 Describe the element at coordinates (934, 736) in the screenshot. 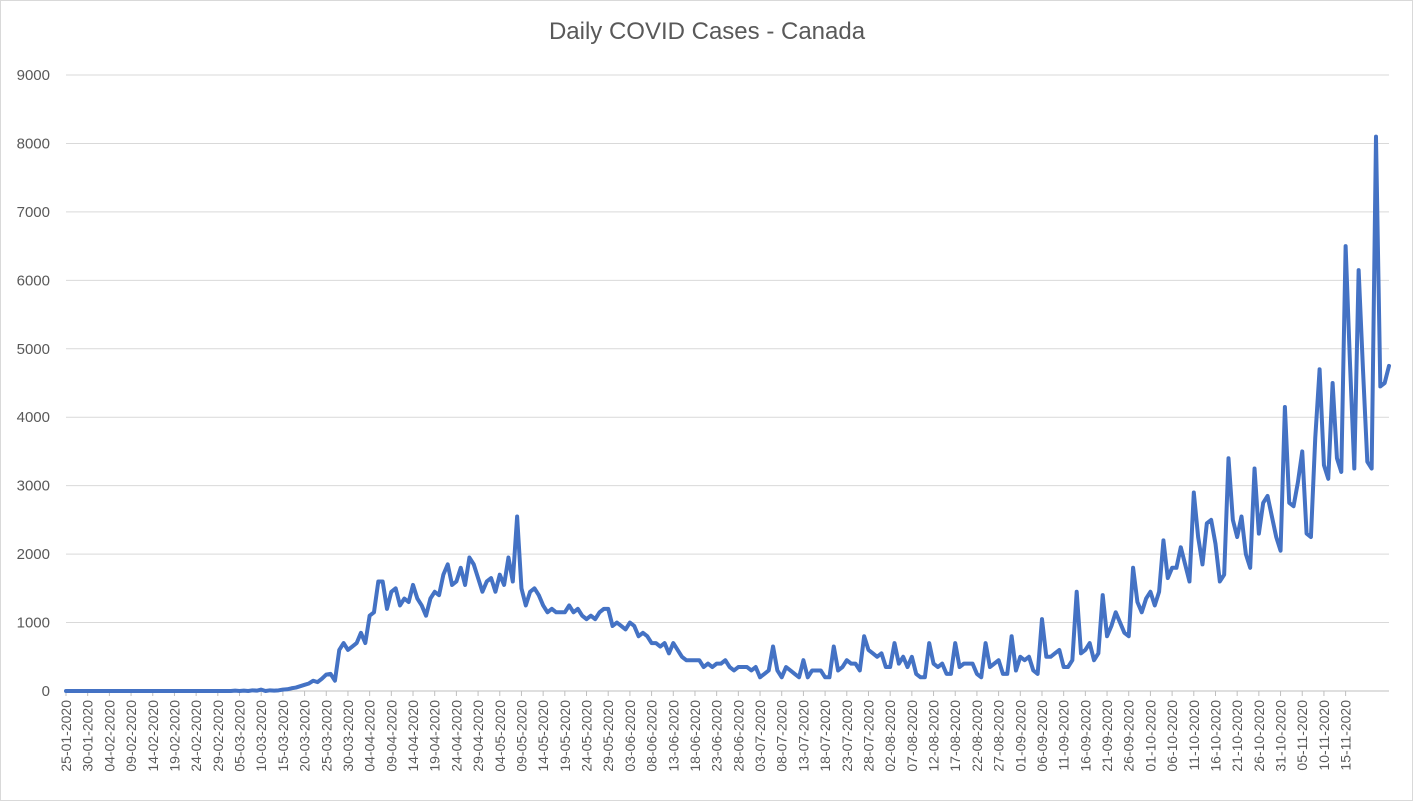

I see `x-tick-label: 12-08-2020` at that location.